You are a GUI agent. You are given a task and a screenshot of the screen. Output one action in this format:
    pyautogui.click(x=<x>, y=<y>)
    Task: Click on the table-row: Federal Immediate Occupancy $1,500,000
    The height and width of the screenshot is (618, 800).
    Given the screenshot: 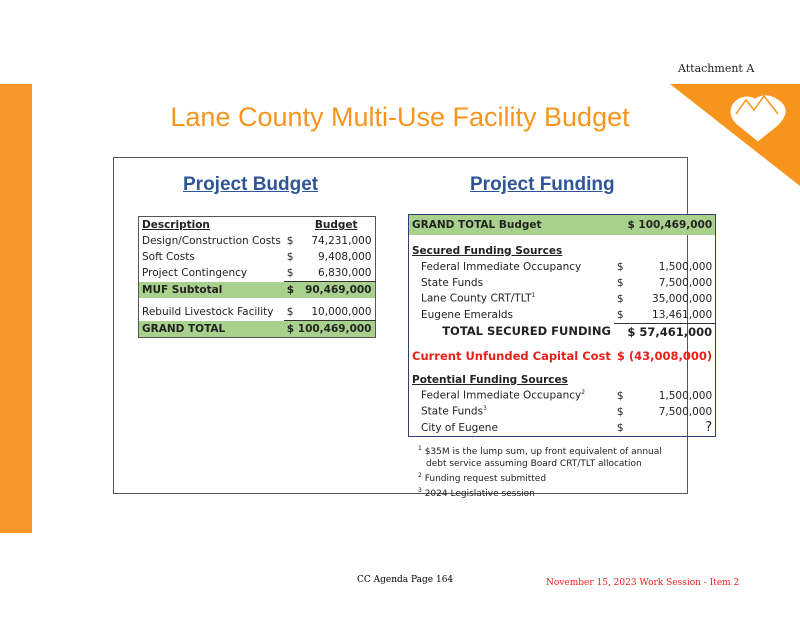 What is the action you would take?
    pyautogui.click(x=567, y=266)
    